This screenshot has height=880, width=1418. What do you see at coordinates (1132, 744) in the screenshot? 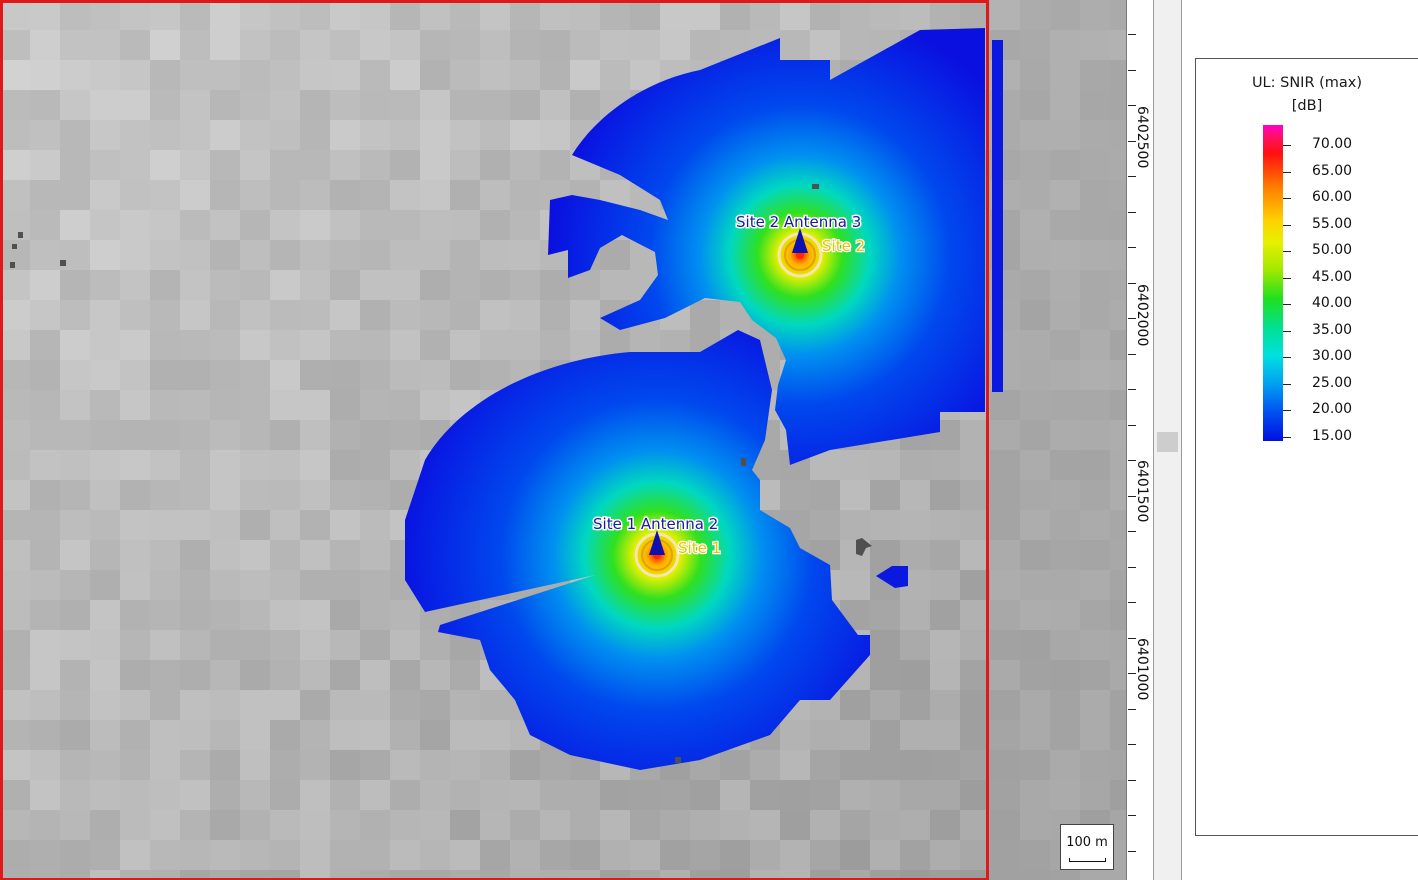
I see `ruler-tick` at bounding box center [1132, 744].